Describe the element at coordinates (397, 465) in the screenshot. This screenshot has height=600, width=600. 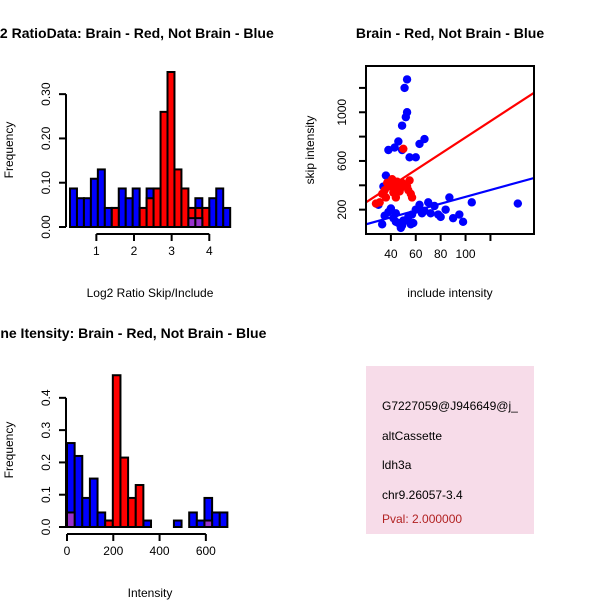
I see `info-gene: ldh3a` at that location.